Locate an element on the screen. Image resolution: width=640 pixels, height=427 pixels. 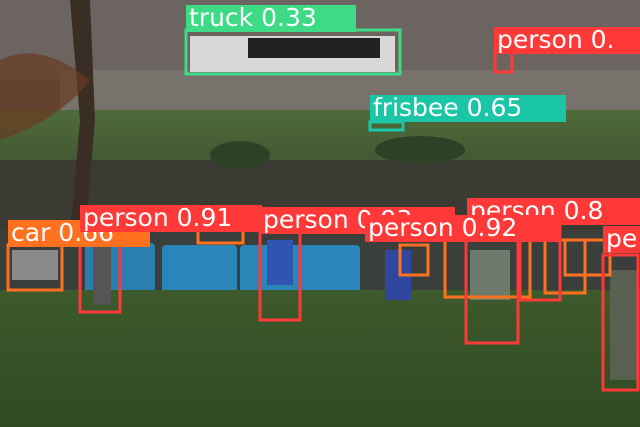
label: pe is located at coordinates (621, 238).